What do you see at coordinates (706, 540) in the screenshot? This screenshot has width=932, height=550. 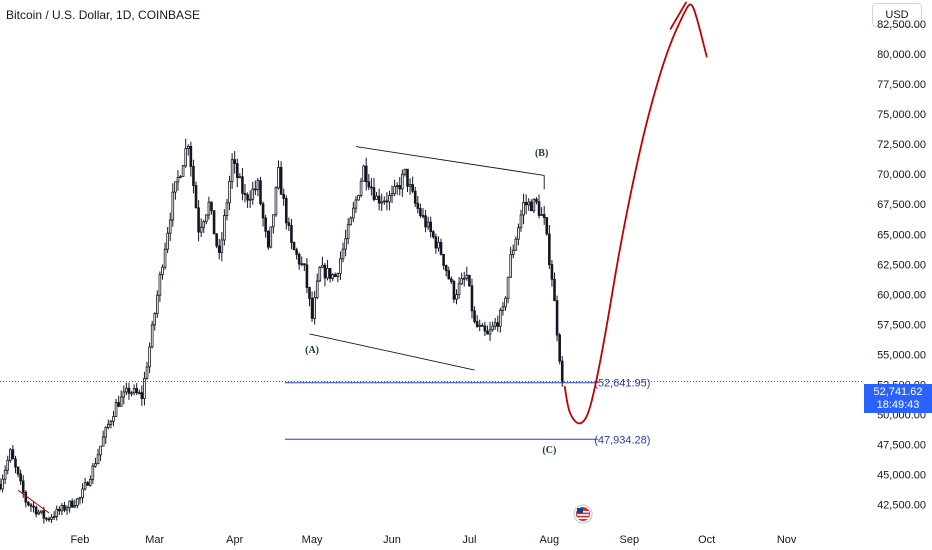 I see `time-tick-label: Oct` at bounding box center [706, 540].